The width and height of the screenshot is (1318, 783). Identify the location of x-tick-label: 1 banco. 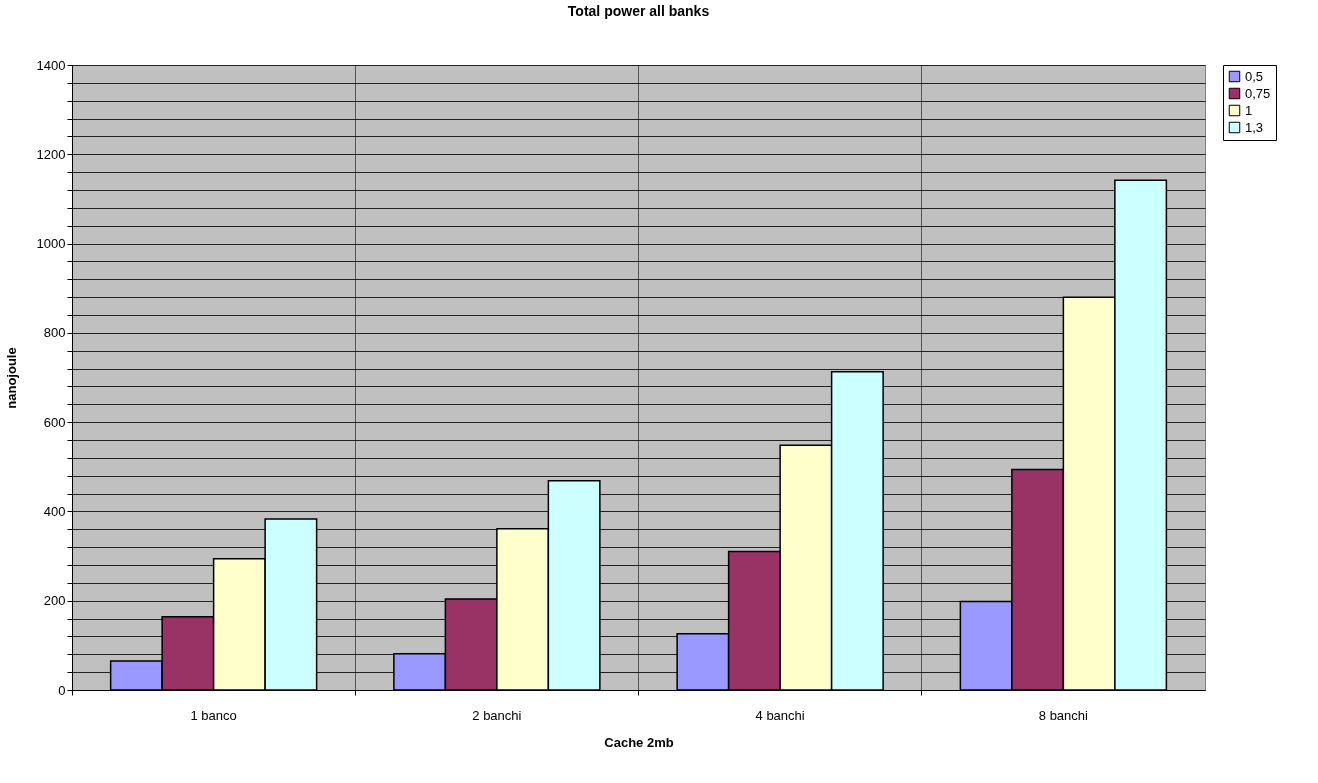
(213, 715).